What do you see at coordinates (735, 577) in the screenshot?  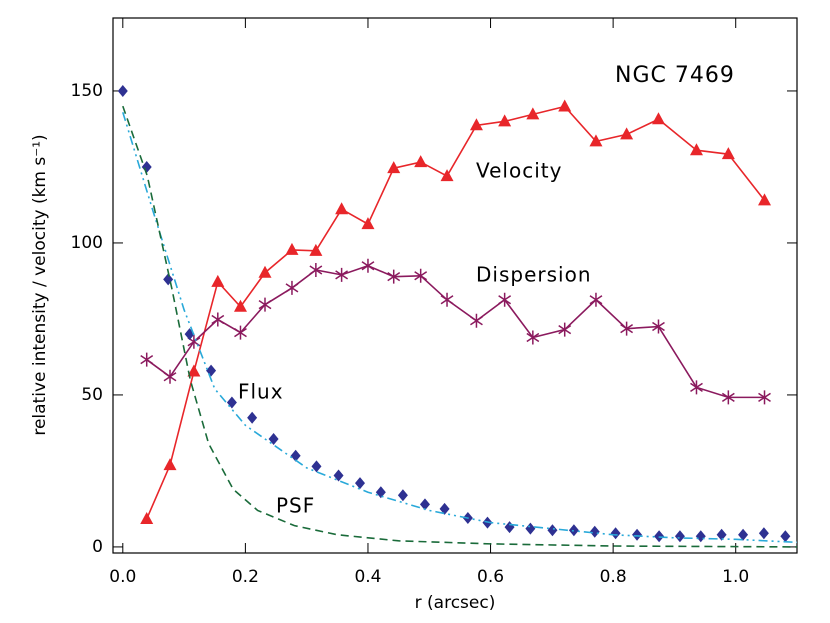 I see `x-tick-label: 1.0` at bounding box center [735, 577].